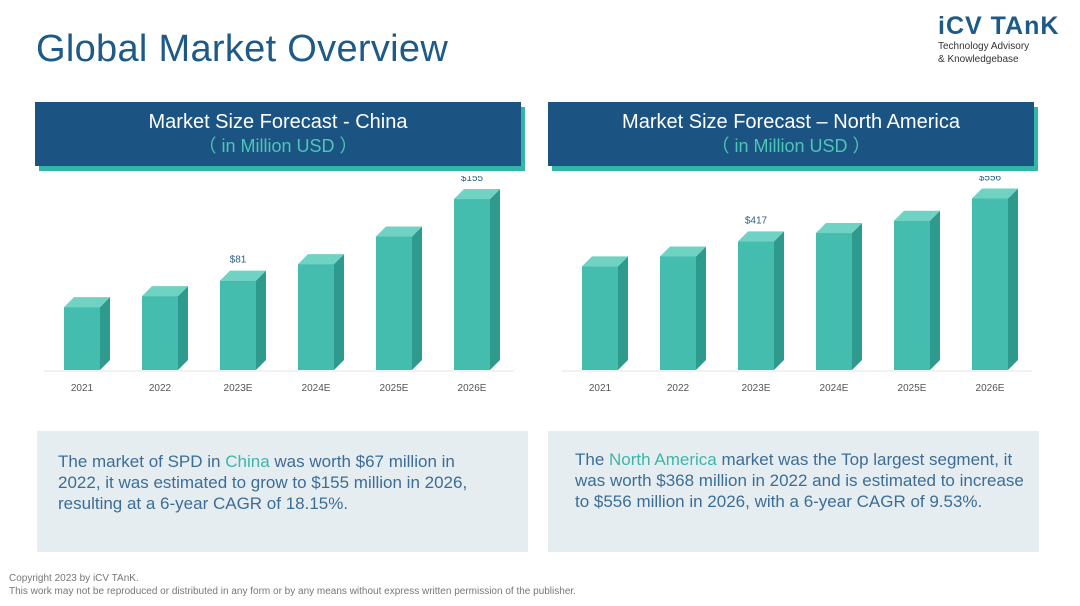  Describe the element at coordinates (990, 388) in the screenshot. I see `north-america-tick-label-2026e: 2026E` at that location.